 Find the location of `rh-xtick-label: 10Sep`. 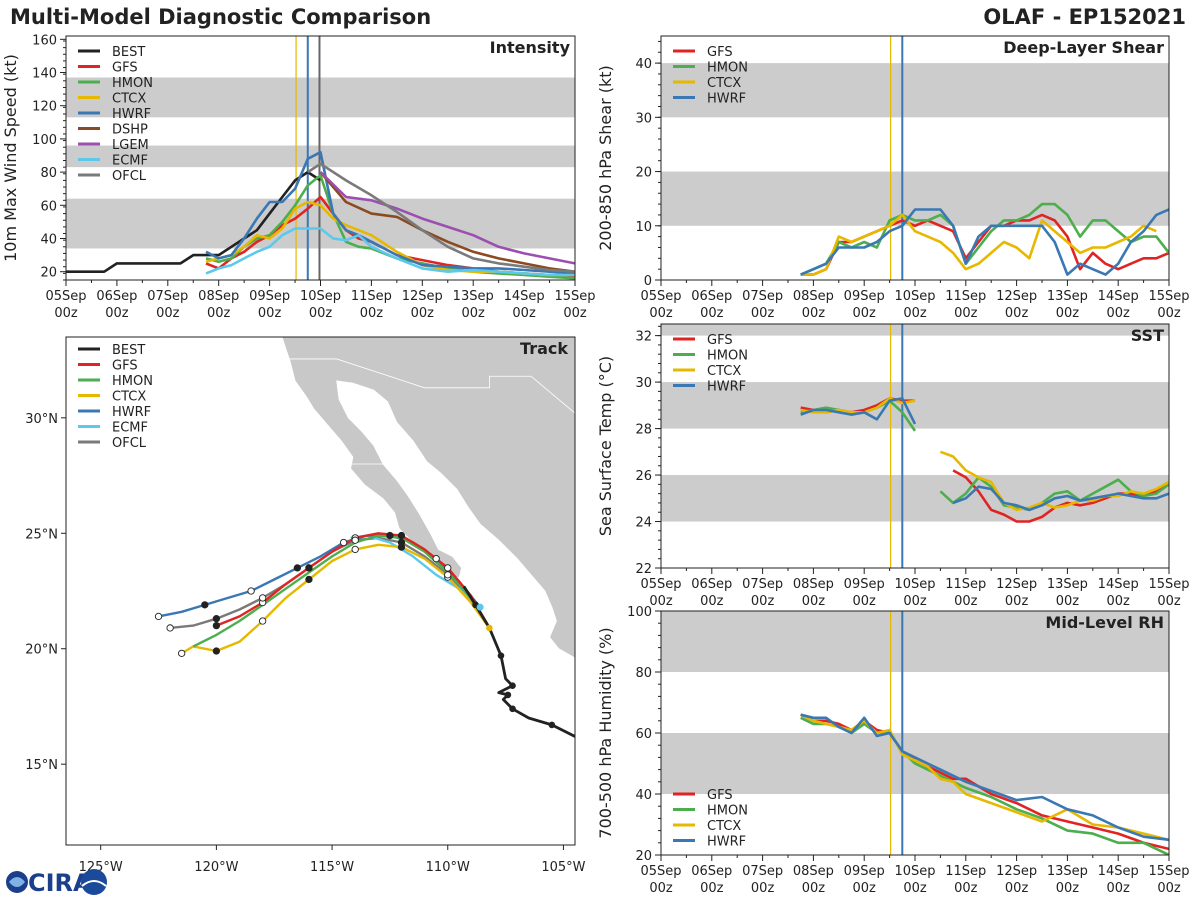

rh-xtick-label: 10Sep is located at coordinates (914, 871).